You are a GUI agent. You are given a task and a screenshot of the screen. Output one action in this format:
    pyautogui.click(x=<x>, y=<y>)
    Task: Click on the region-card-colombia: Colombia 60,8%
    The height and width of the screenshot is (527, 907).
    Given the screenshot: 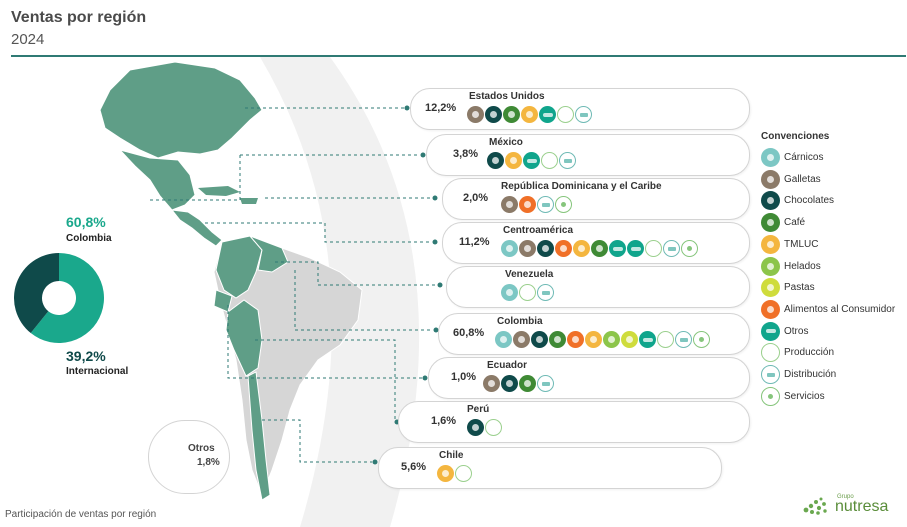 What is the action you would take?
    pyautogui.click(x=594, y=334)
    